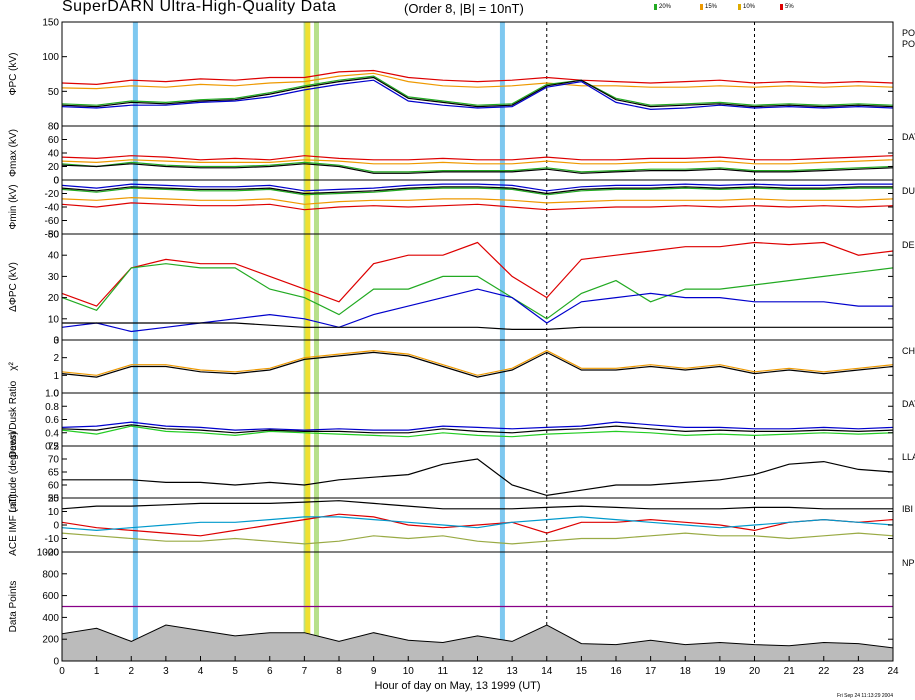  What do you see at coordinates (859, 671) in the screenshot?
I see `x-tick-label: 23` at bounding box center [859, 671].